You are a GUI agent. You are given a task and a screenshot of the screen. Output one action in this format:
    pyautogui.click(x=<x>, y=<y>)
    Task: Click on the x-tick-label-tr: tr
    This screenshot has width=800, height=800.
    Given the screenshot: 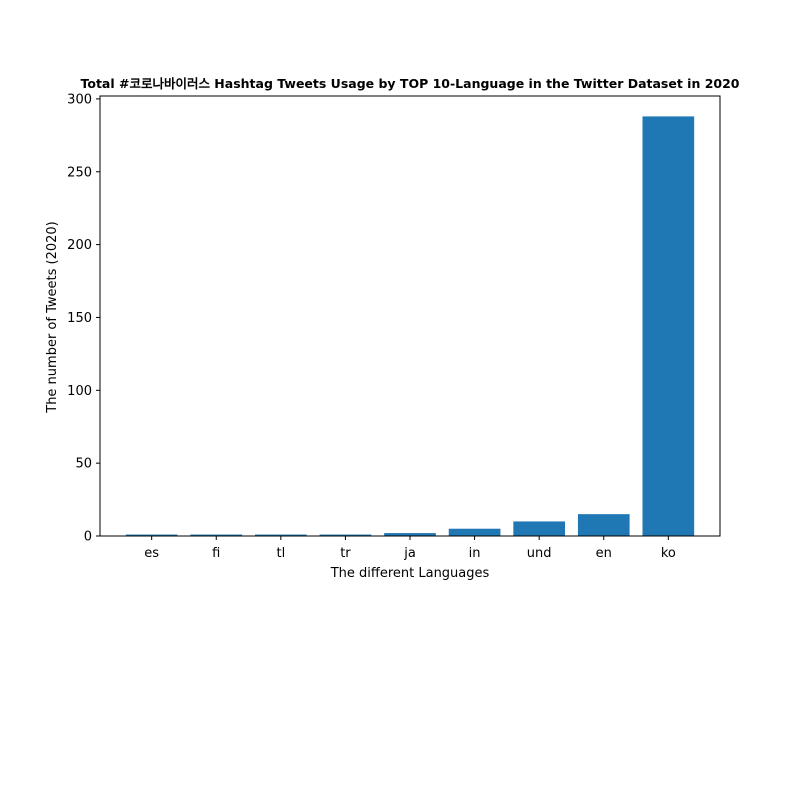 What is the action you would take?
    pyautogui.click(x=345, y=553)
    